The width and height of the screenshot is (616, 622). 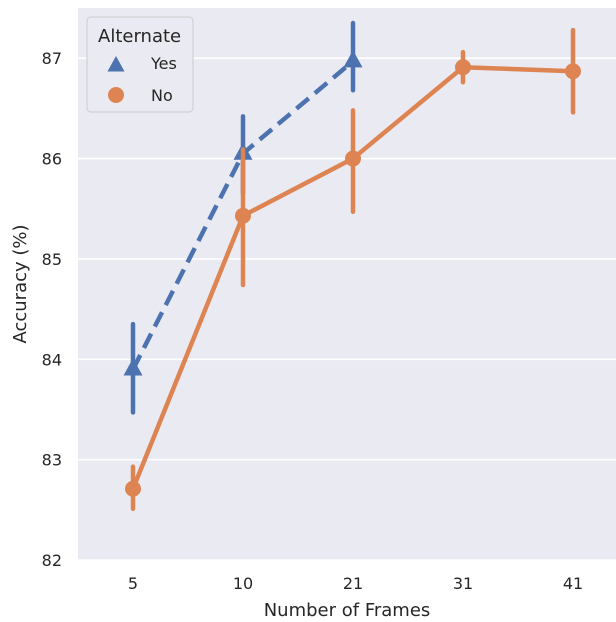 What do you see at coordinates (116, 95) in the screenshot?
I see `legend-marker-no` at bounding box center [116, 95].